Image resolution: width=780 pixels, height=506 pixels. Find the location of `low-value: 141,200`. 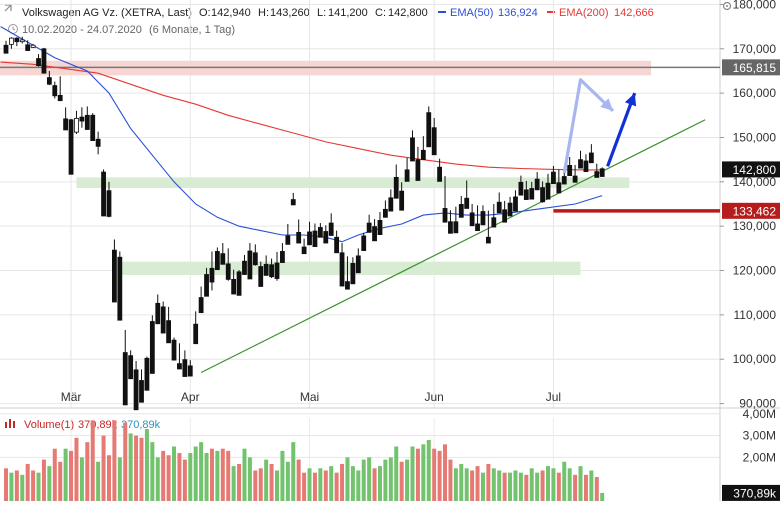

low-value: 141,200 is located at coordinates (348, 13).